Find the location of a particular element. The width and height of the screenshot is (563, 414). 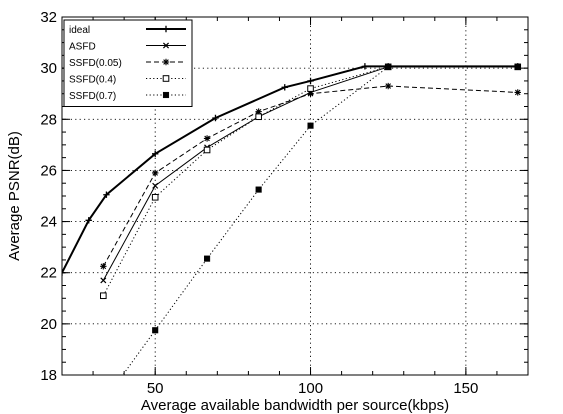

legend-label: SSFD(0.05) is located at coordinates (95, 63).